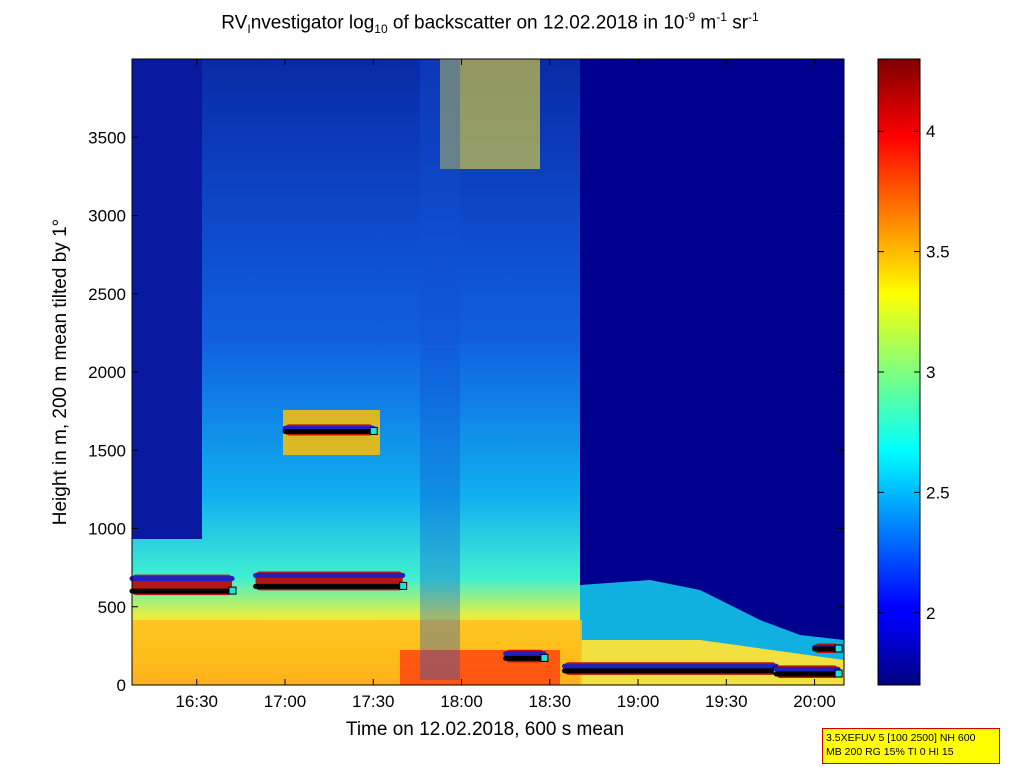 This screenshot has width=1023, height=767. Describe the element at coordinates (107, 137) in the screenshot. I see `y-tick-label: 3500` at that location.